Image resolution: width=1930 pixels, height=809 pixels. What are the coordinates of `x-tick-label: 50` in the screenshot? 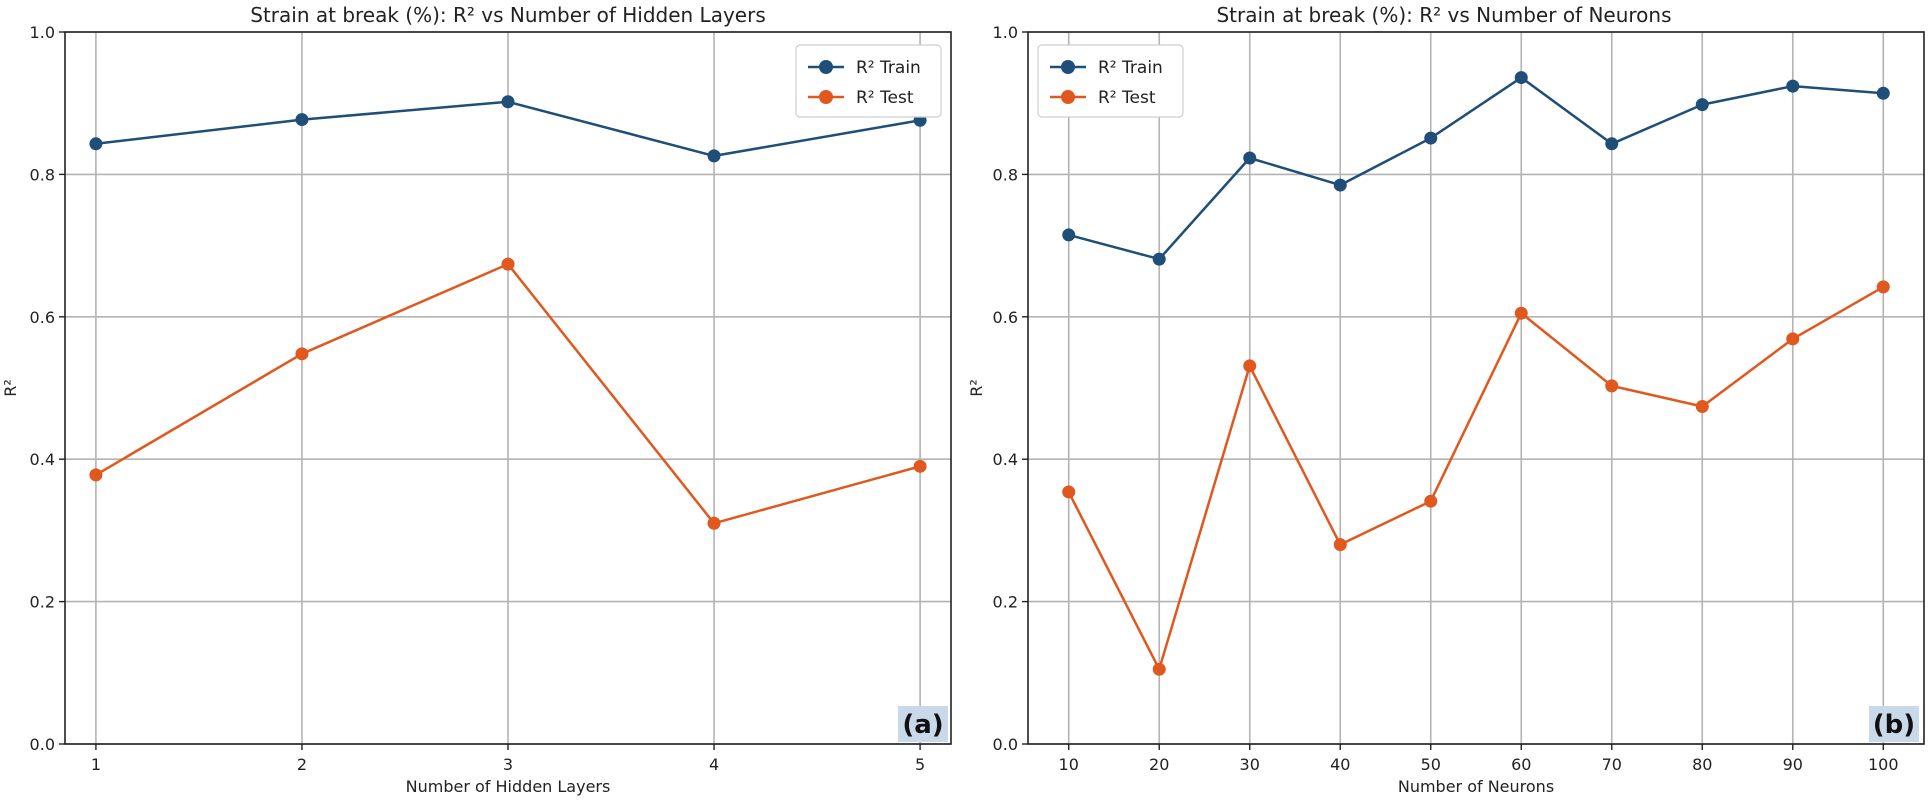 It's located at (1431, 764).